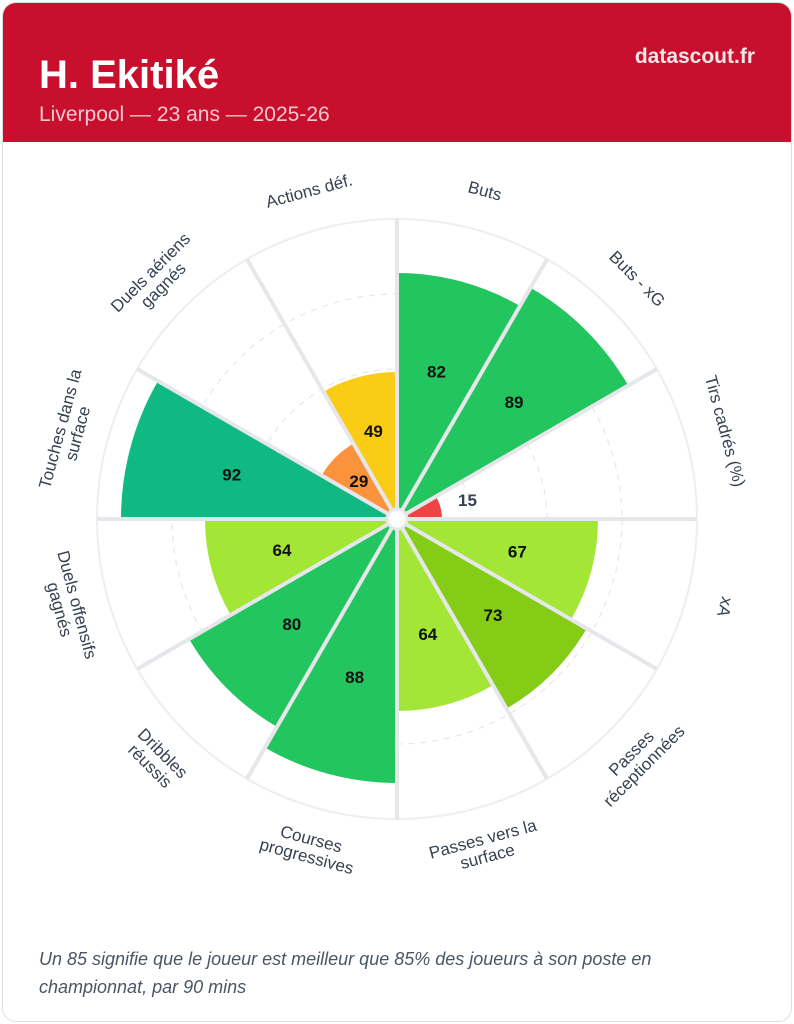  What do you see at coordinates (309, 848) in the screenshot?
I see `category-label: Coursesprogressives` at bounding box center [309, 848].